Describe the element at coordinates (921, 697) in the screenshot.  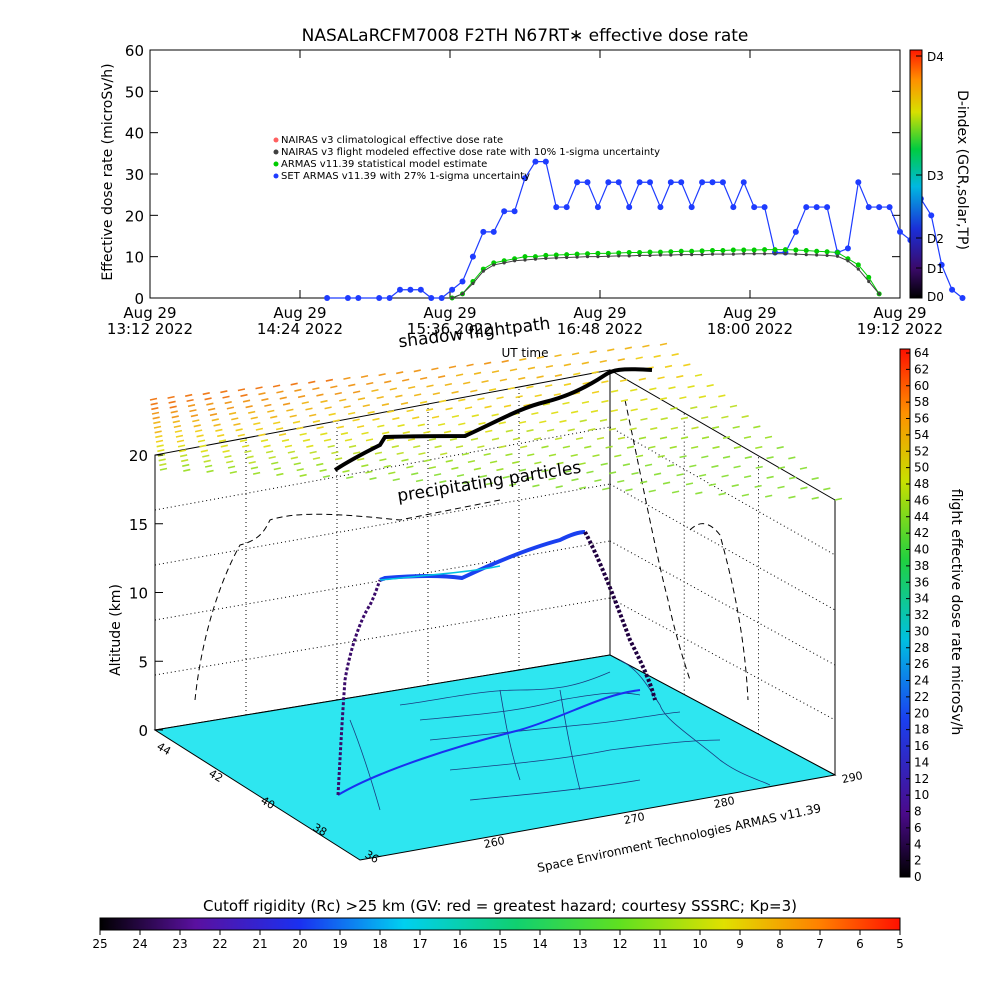
I see `dose-tick-label: 22` at that location.